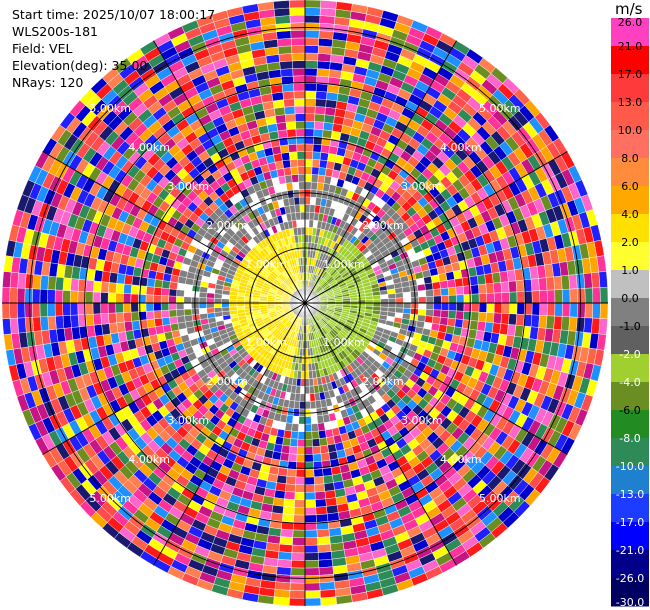 The height and width of the screenshot is (610, 650). I want to click on range-ring-label: 1.00km, so click(266, 342).